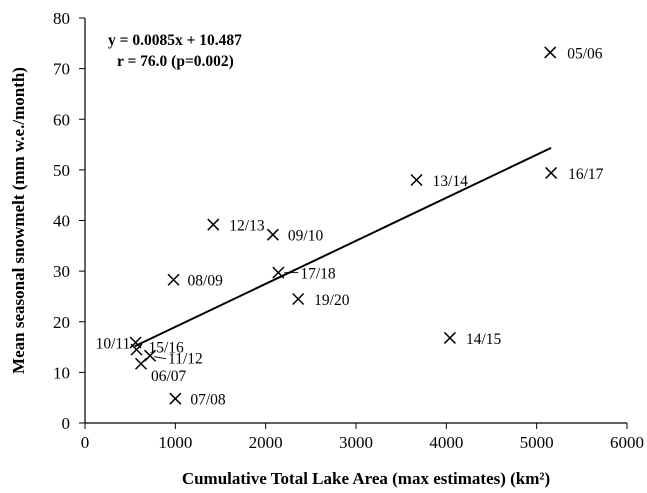 Image resolution: width=647 pixels, height=493 pixels. I want to click on data-point: 09/10, so click(295, 236).